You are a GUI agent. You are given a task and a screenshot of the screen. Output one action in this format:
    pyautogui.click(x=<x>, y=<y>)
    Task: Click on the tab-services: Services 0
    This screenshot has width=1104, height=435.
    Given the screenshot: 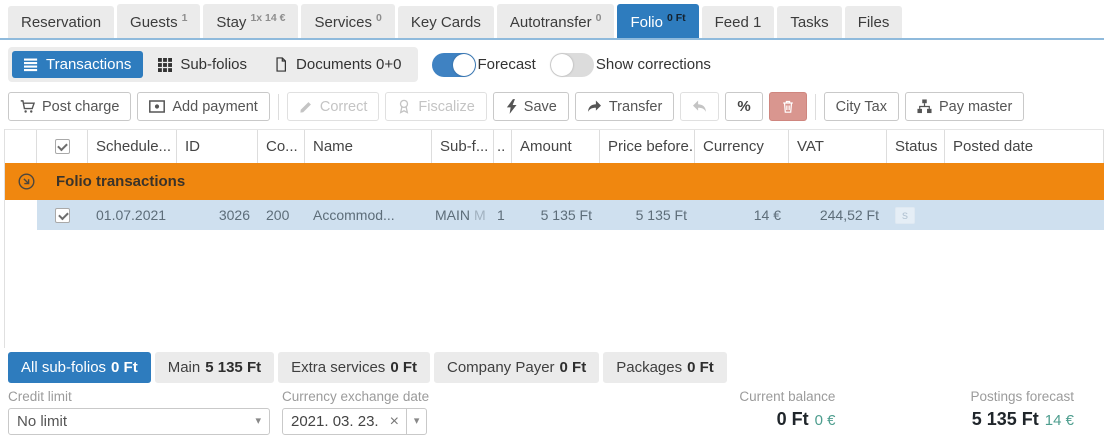 What is the action you would take?
    pyautogui.click(x=348, y=21)
    